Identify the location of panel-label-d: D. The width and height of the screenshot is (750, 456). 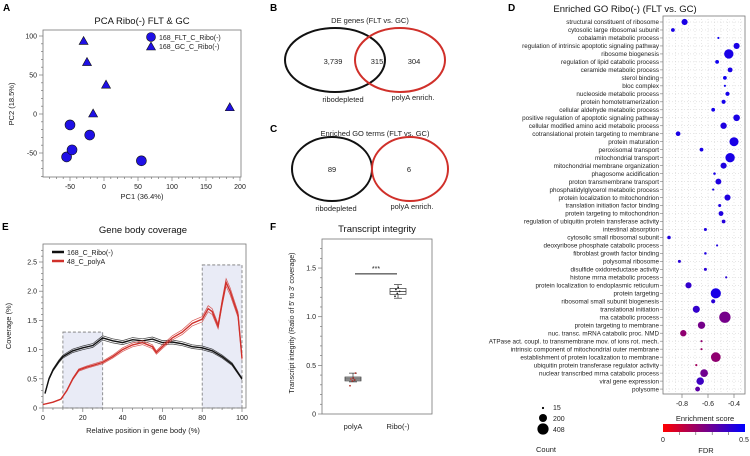
(511, 8).